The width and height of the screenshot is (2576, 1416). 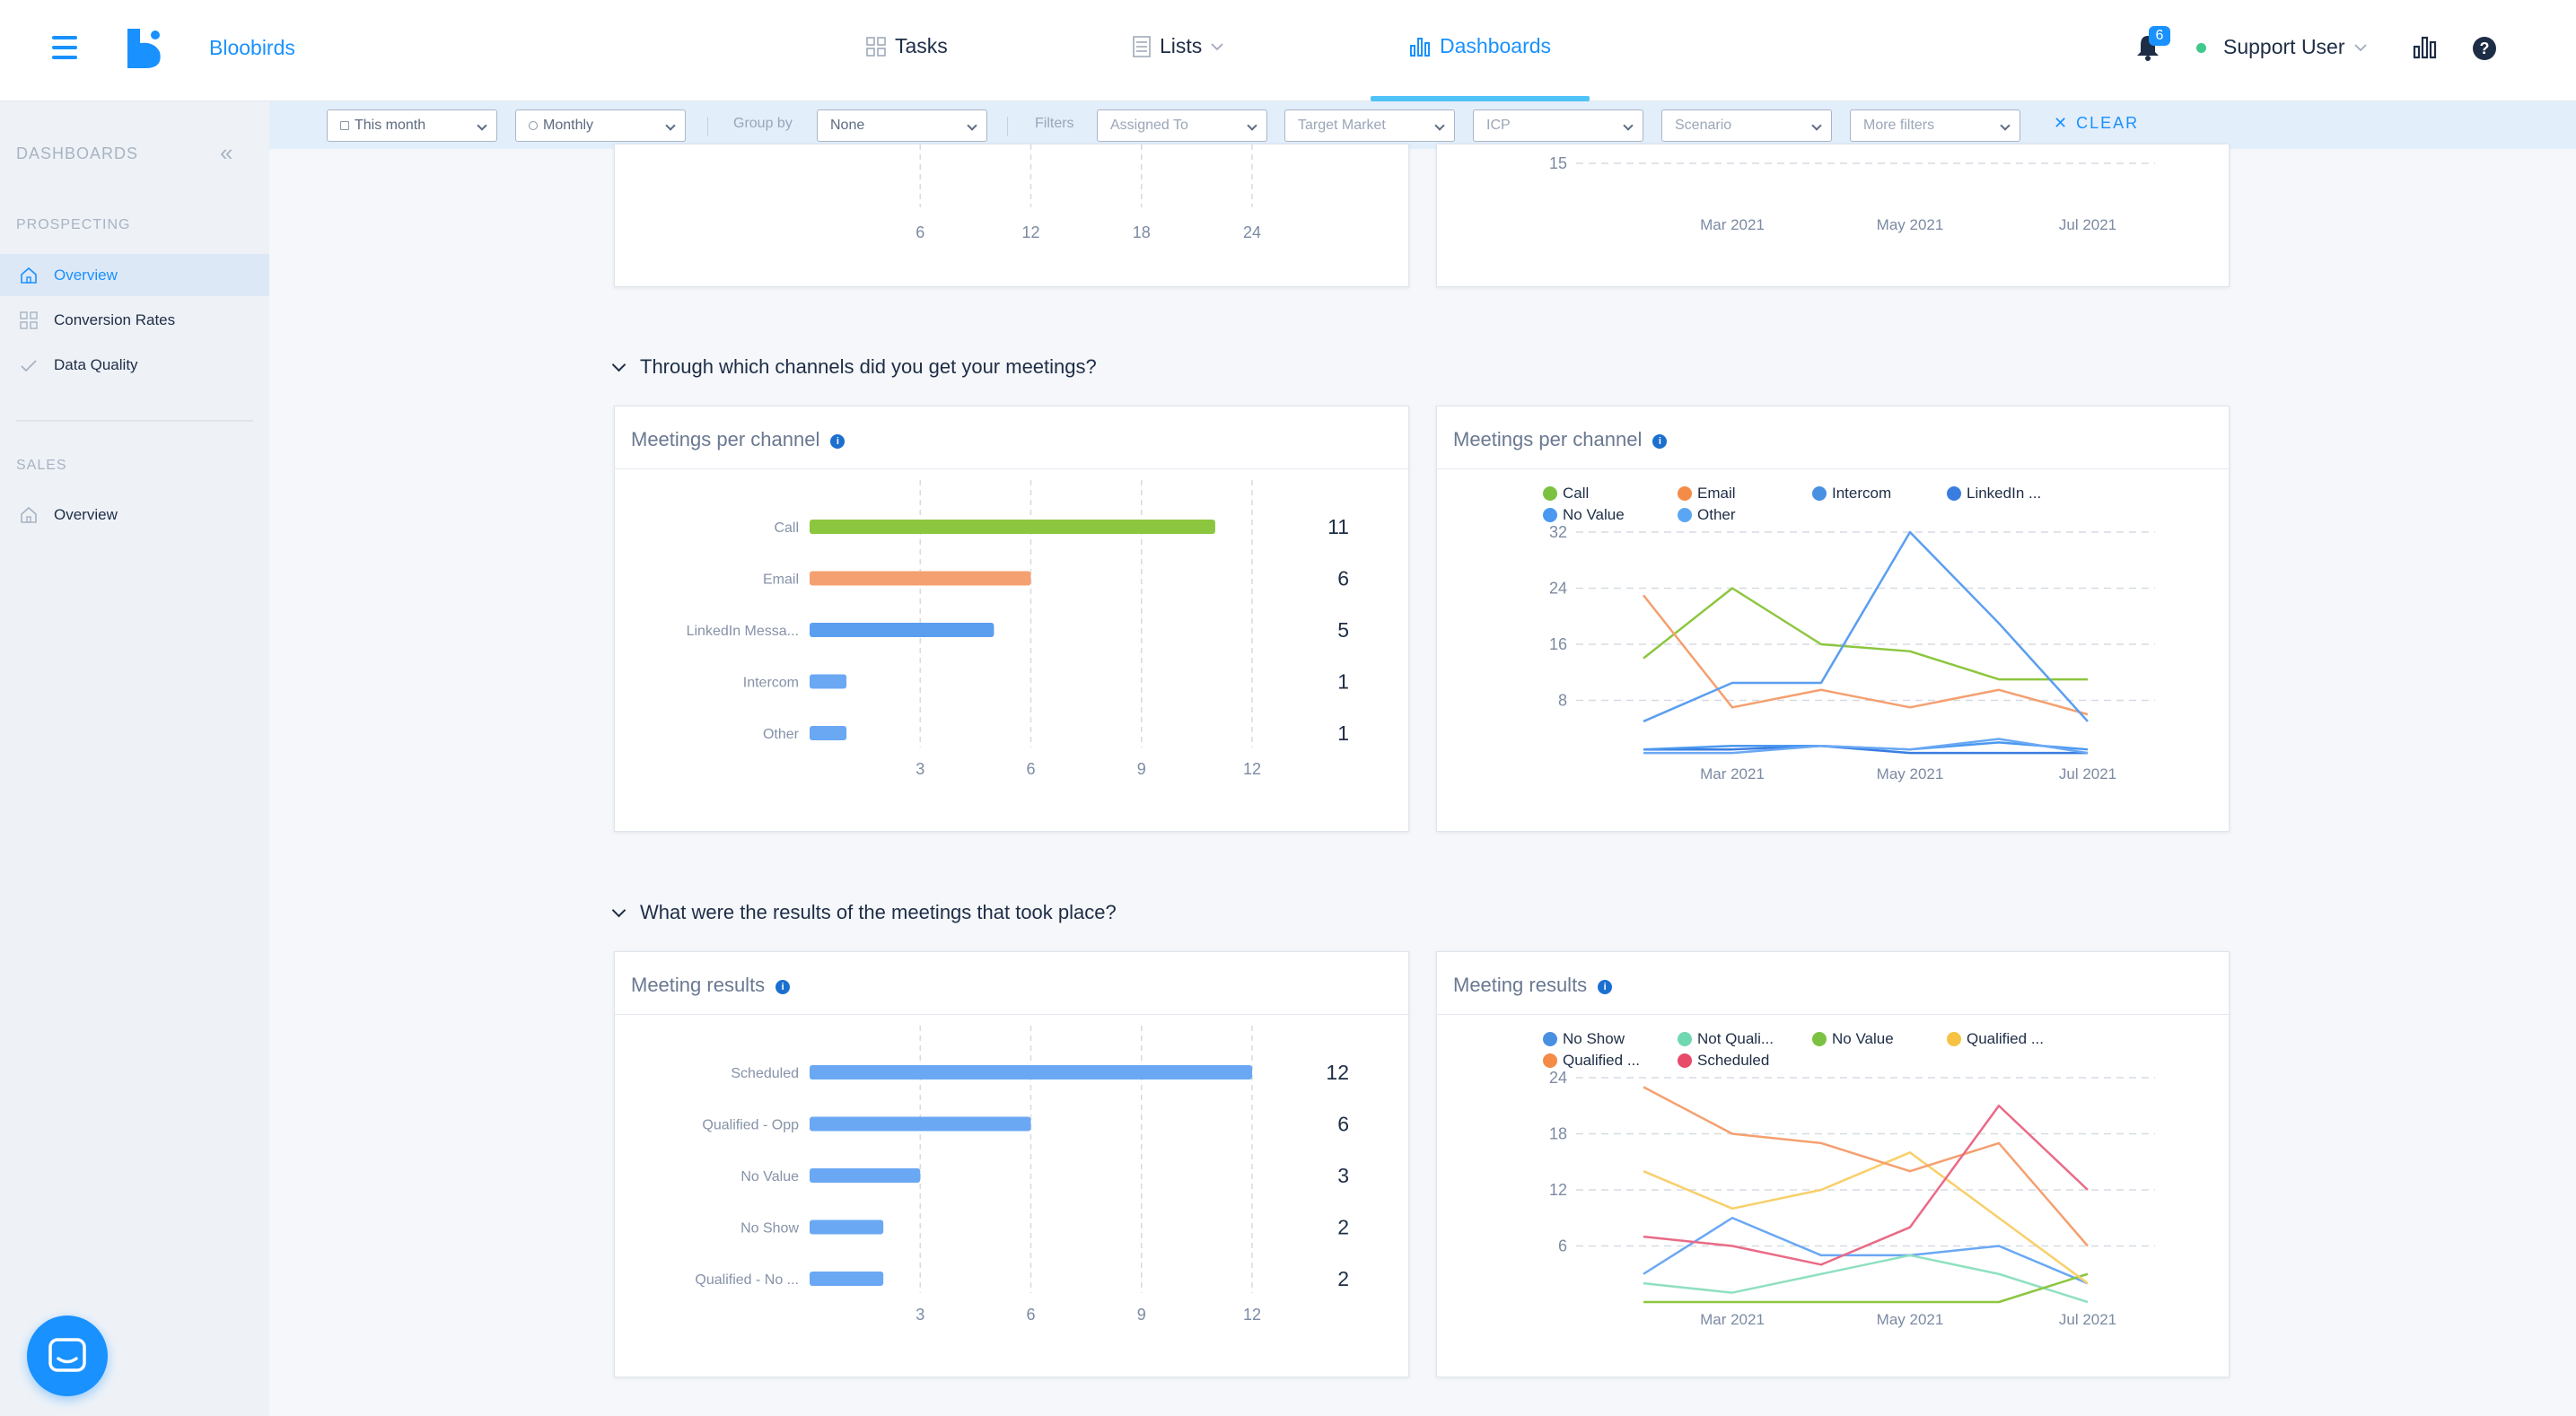 I want to click on granularity-select: Monthly, so click(x=600, y=125).